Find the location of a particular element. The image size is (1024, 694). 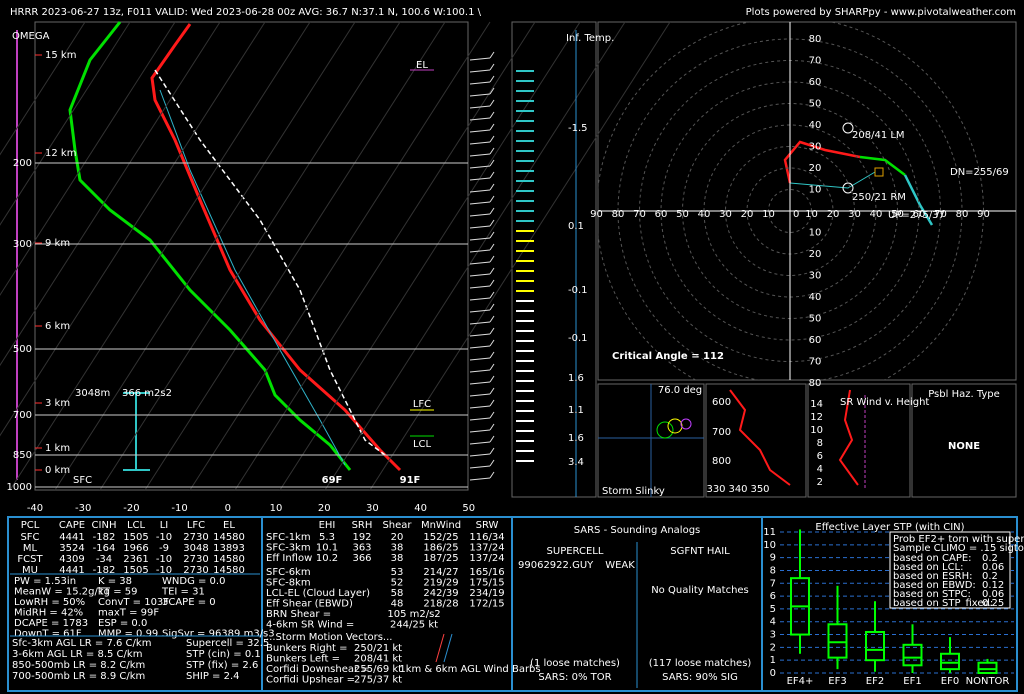

hodo-label: 60 is located at coordinates (919, 214).